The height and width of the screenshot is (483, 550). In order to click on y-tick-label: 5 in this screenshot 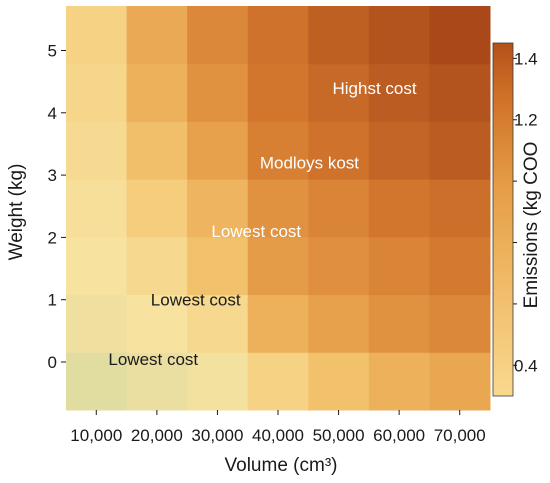, I will do `click(52, 51)`.